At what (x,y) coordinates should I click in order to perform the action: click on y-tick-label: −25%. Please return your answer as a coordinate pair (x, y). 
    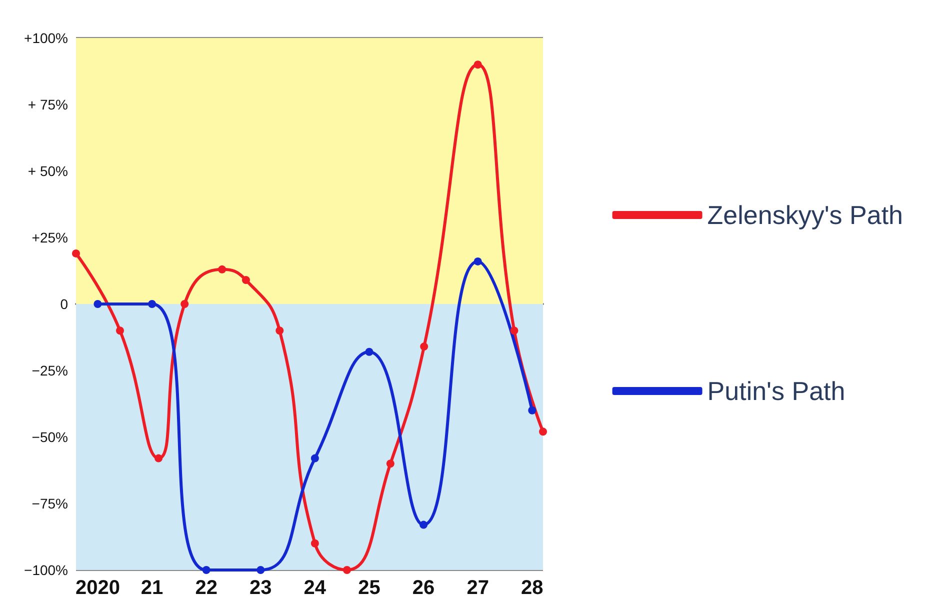
    Looking at the image, I should click on (50, 370).